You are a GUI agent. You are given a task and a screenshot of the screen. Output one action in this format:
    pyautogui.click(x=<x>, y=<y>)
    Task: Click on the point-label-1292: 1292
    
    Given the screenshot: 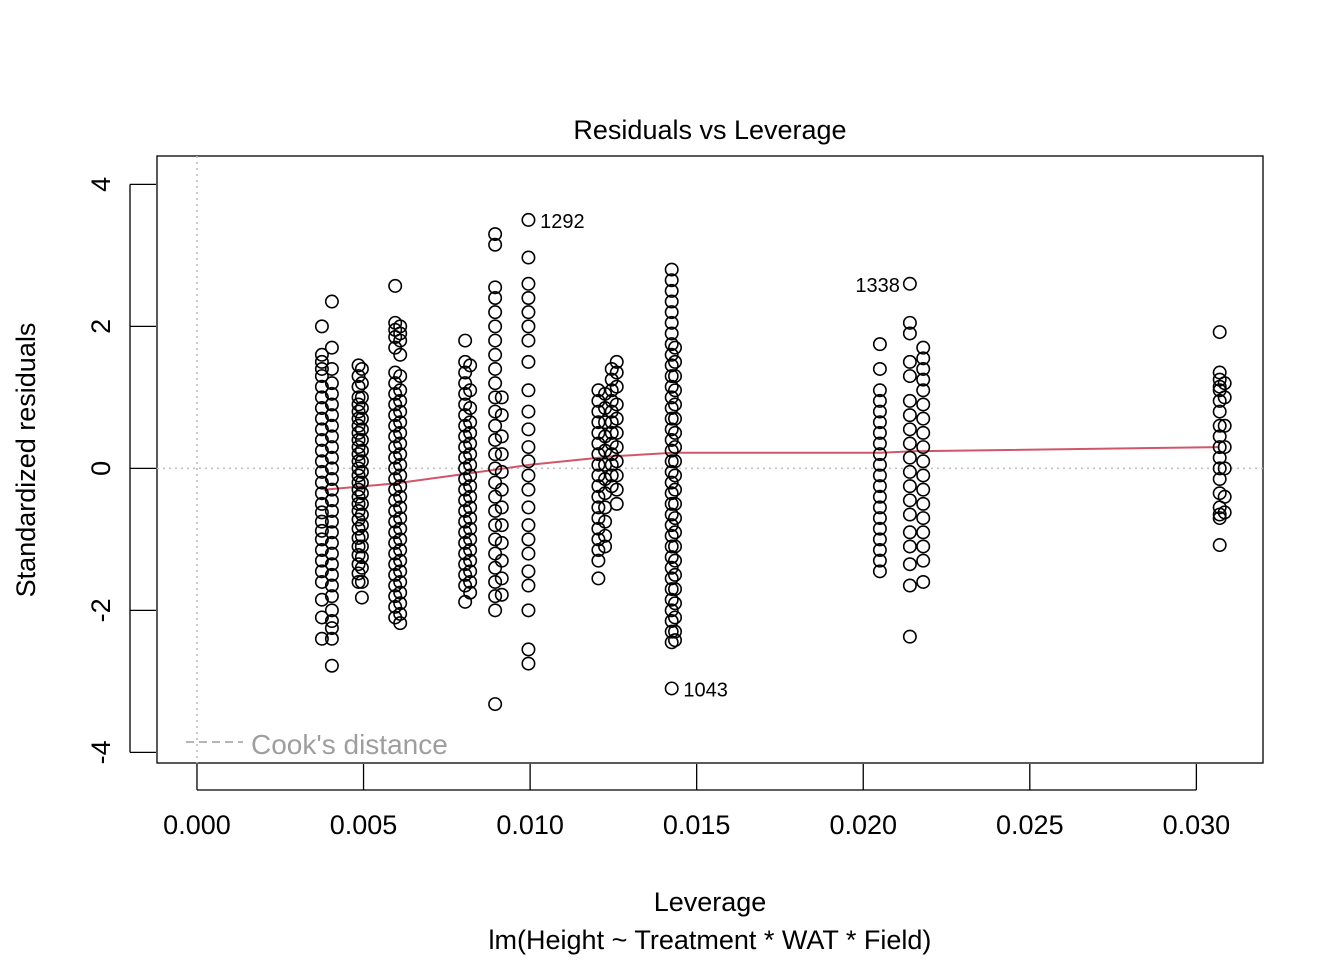 What is the action you would take?
    pyautogui.click(x=562, y=222)
    